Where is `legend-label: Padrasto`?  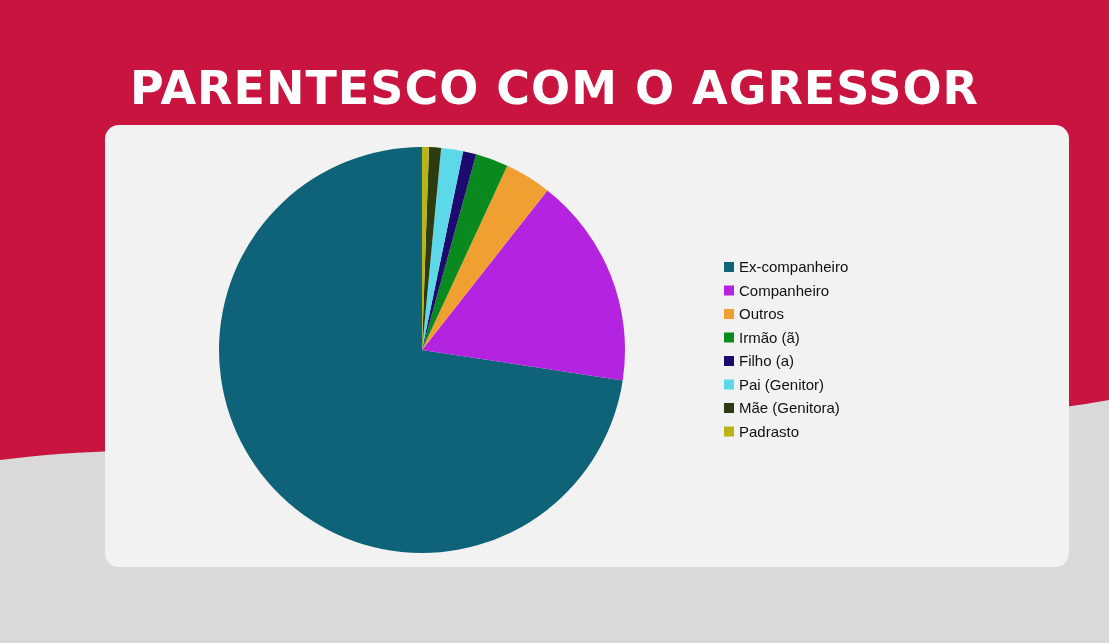 legend-label: Padrasto is located at coordinates (769, 431).